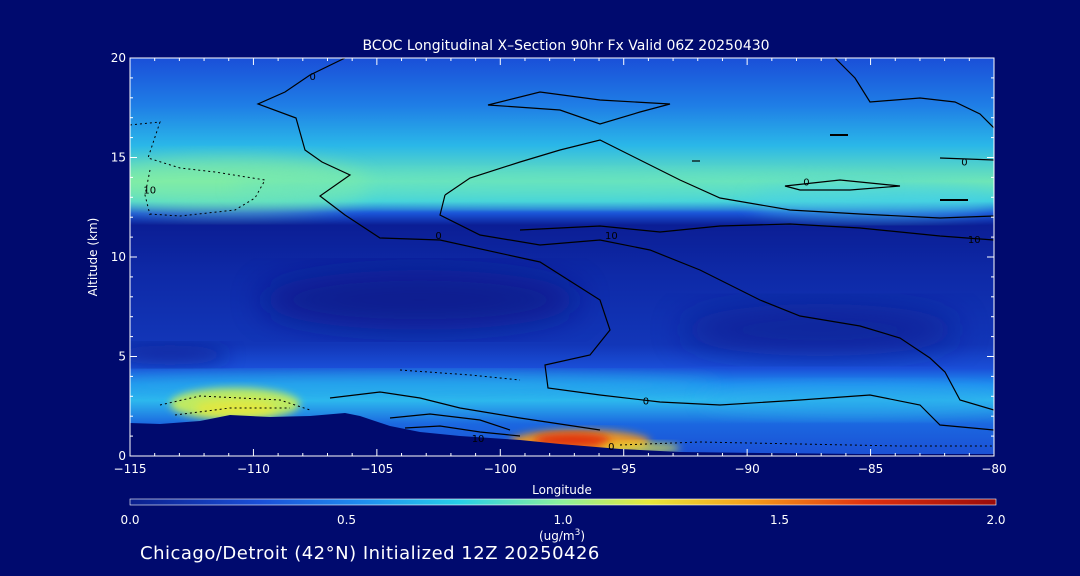 The image size is (1080, 576). Describe the element at coordinates (995, 520) in the screenshot. I see `colorbar-tick-label: 2.0` at that location.